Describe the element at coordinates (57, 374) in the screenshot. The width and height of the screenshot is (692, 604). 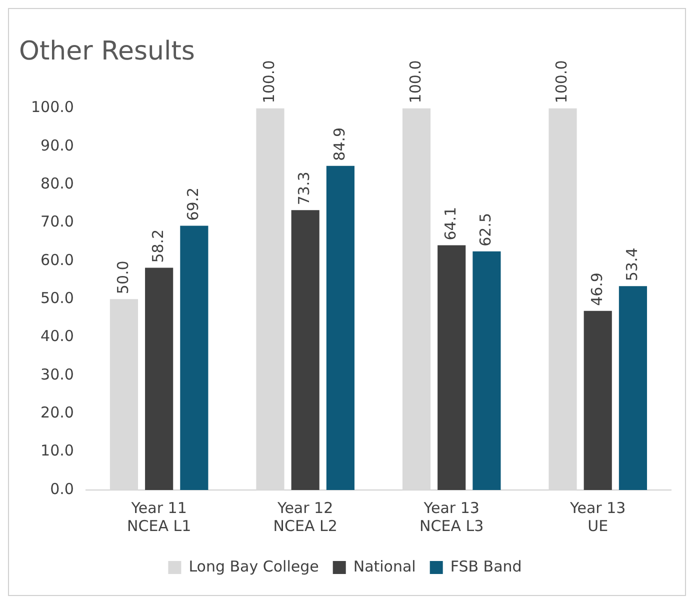
I see `y-tick-label: 30.0` at that location.